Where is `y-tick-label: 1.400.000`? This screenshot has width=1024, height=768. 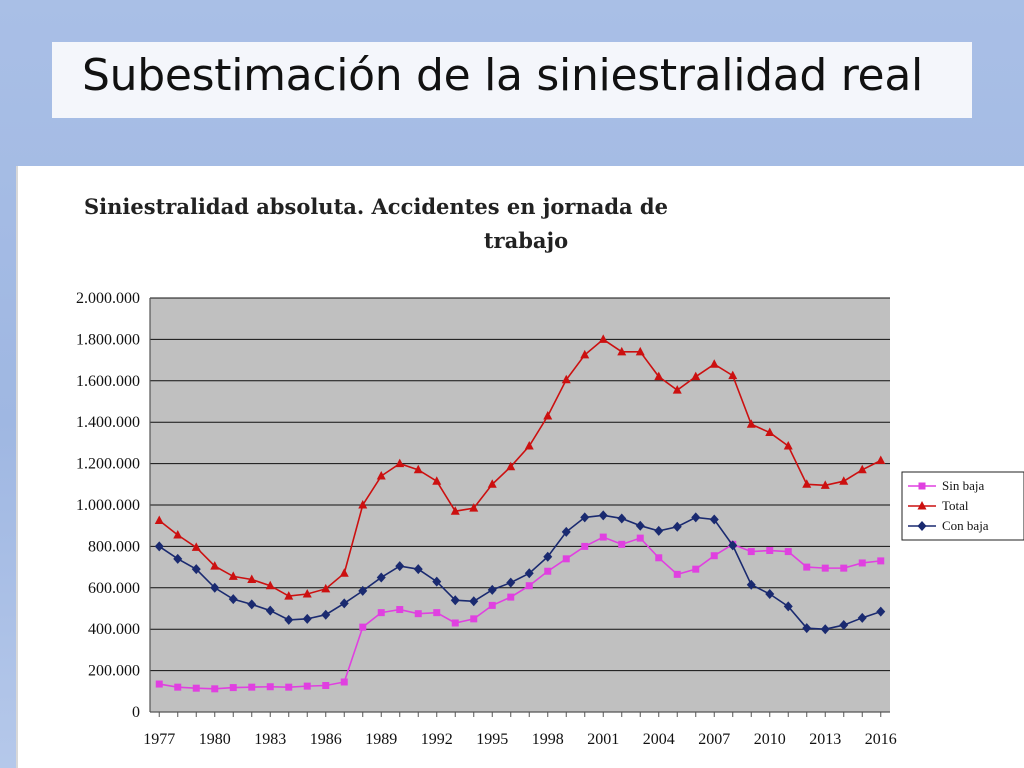 y-tick-label: 1.400.000 is located at coordinates (108, 422).